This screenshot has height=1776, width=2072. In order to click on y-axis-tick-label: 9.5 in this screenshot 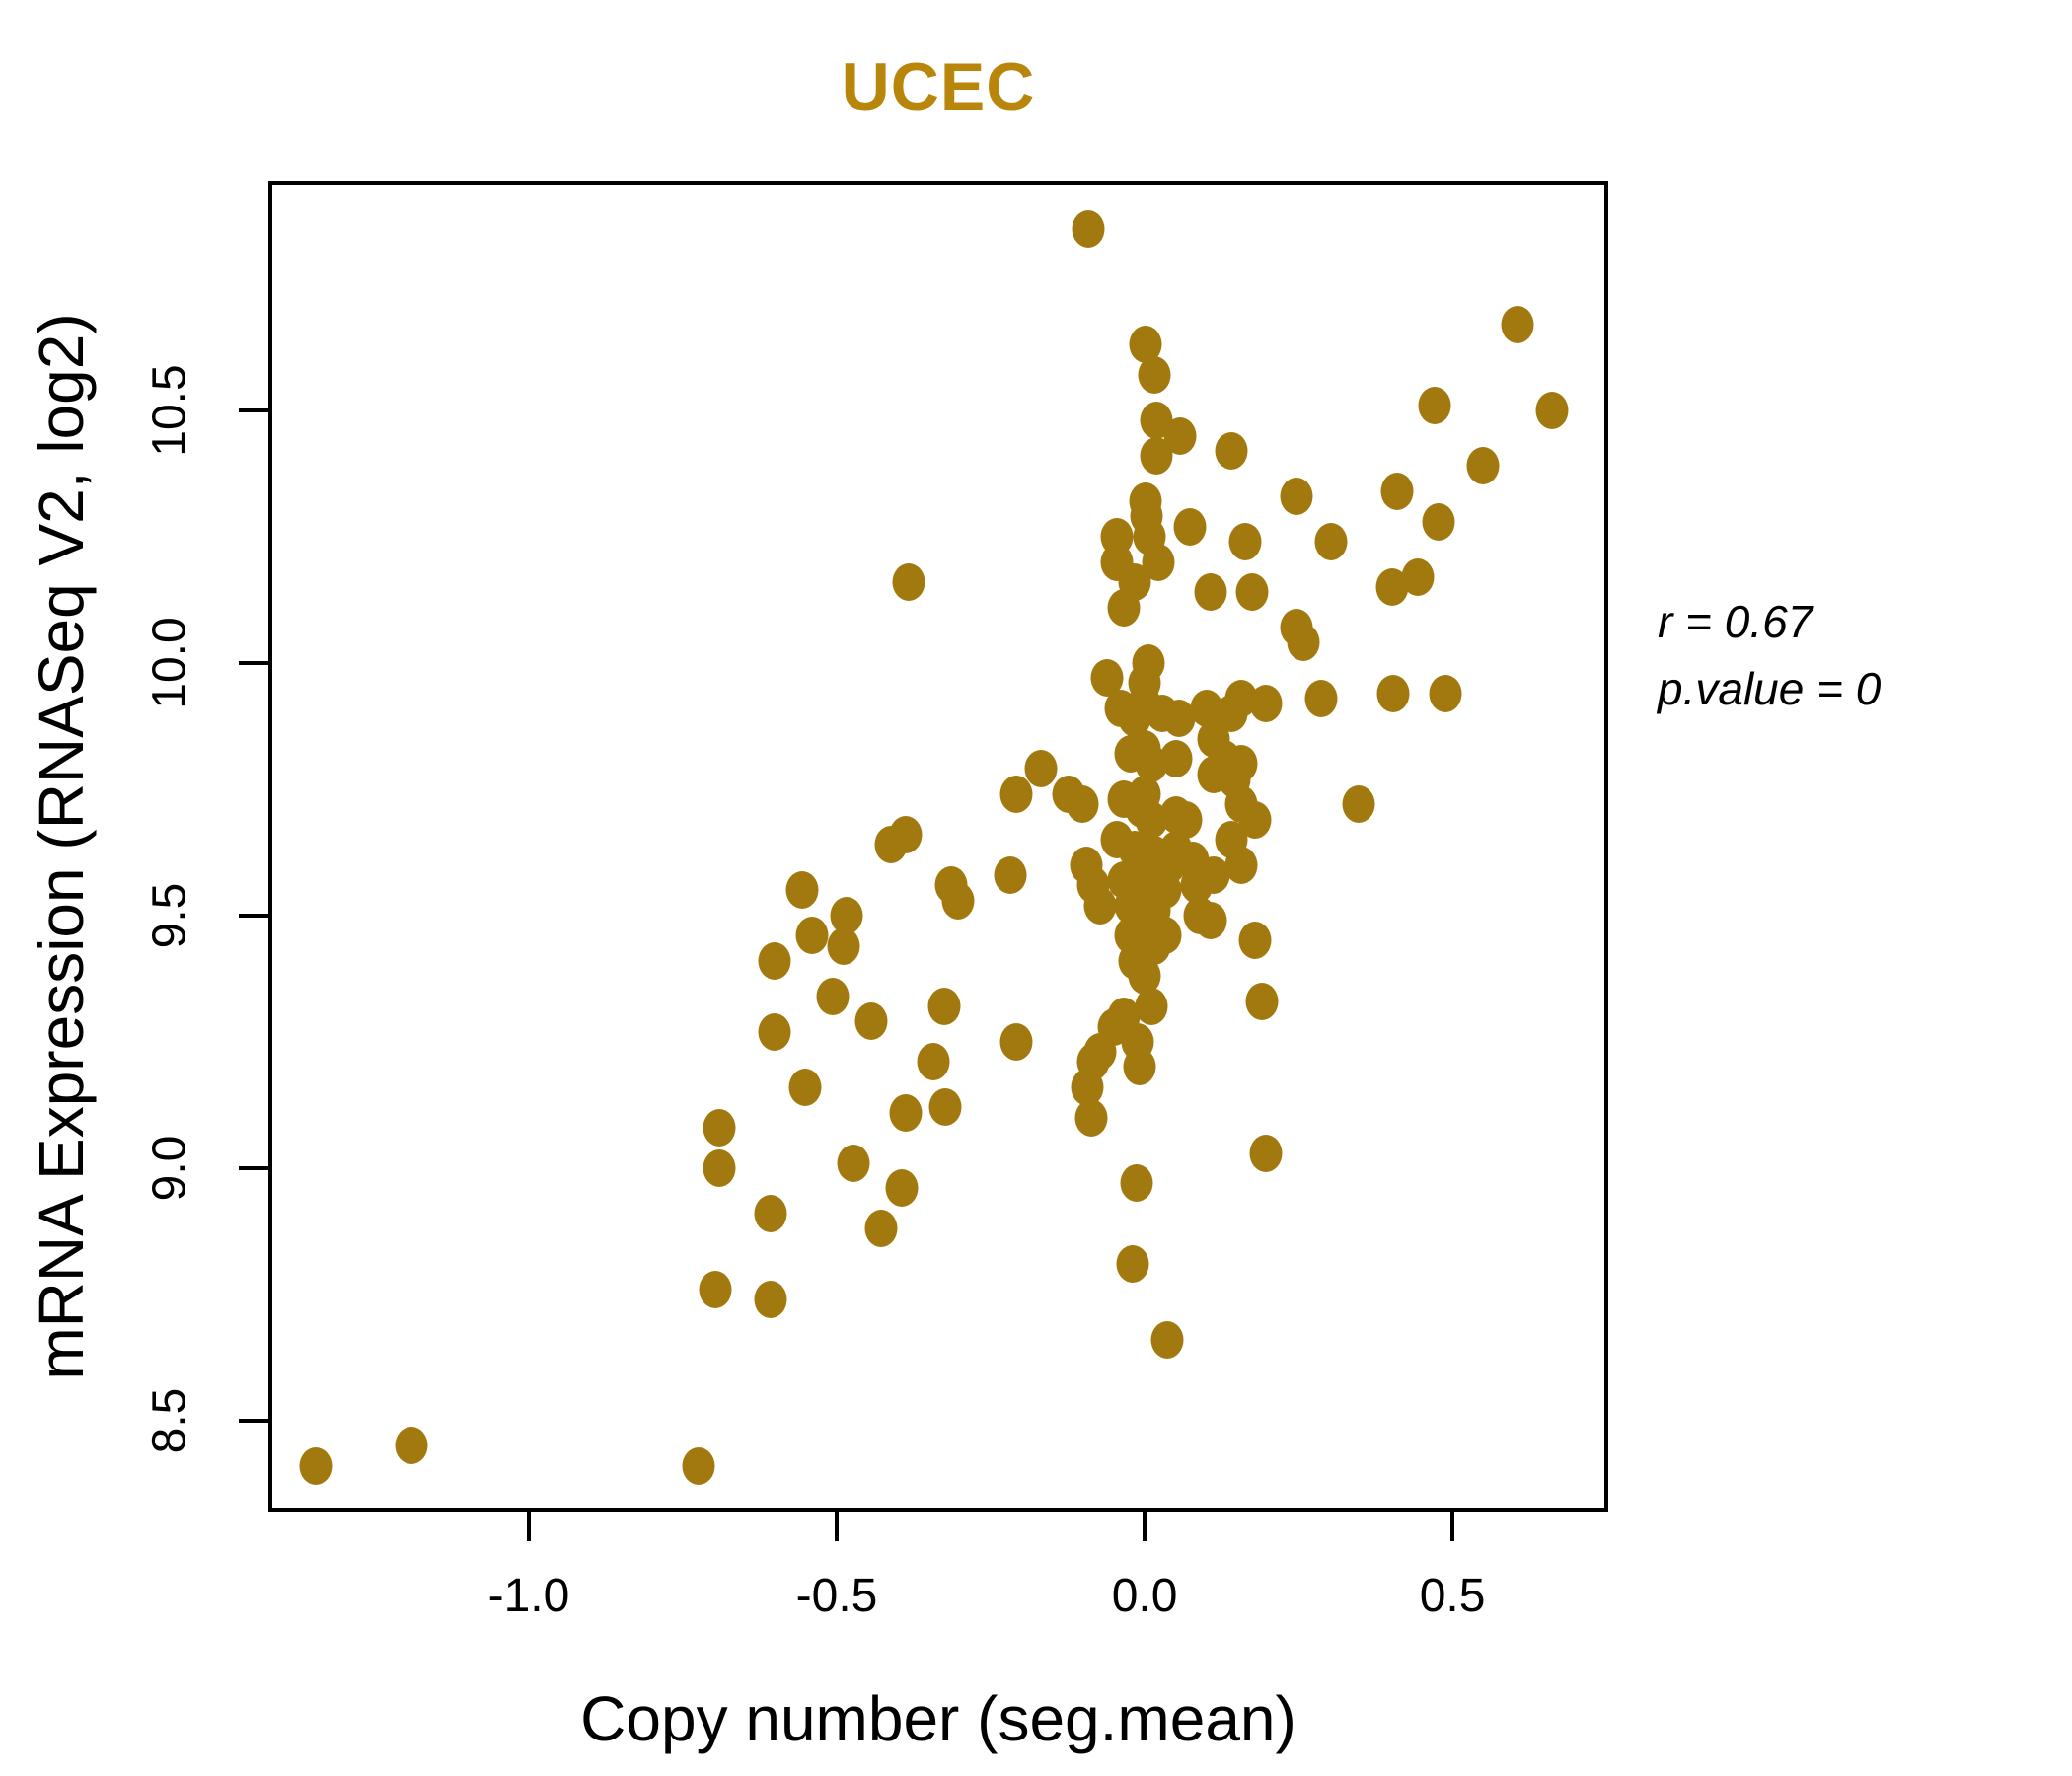, I will do `click(169, 916)`.